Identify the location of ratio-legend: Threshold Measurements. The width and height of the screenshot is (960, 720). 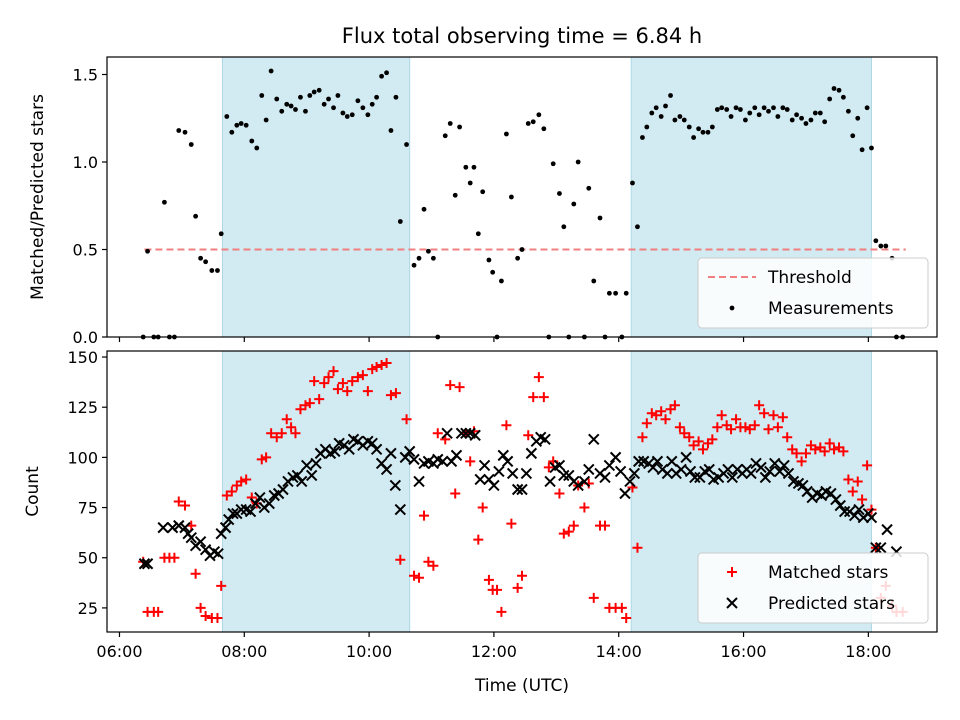
(813, 293).